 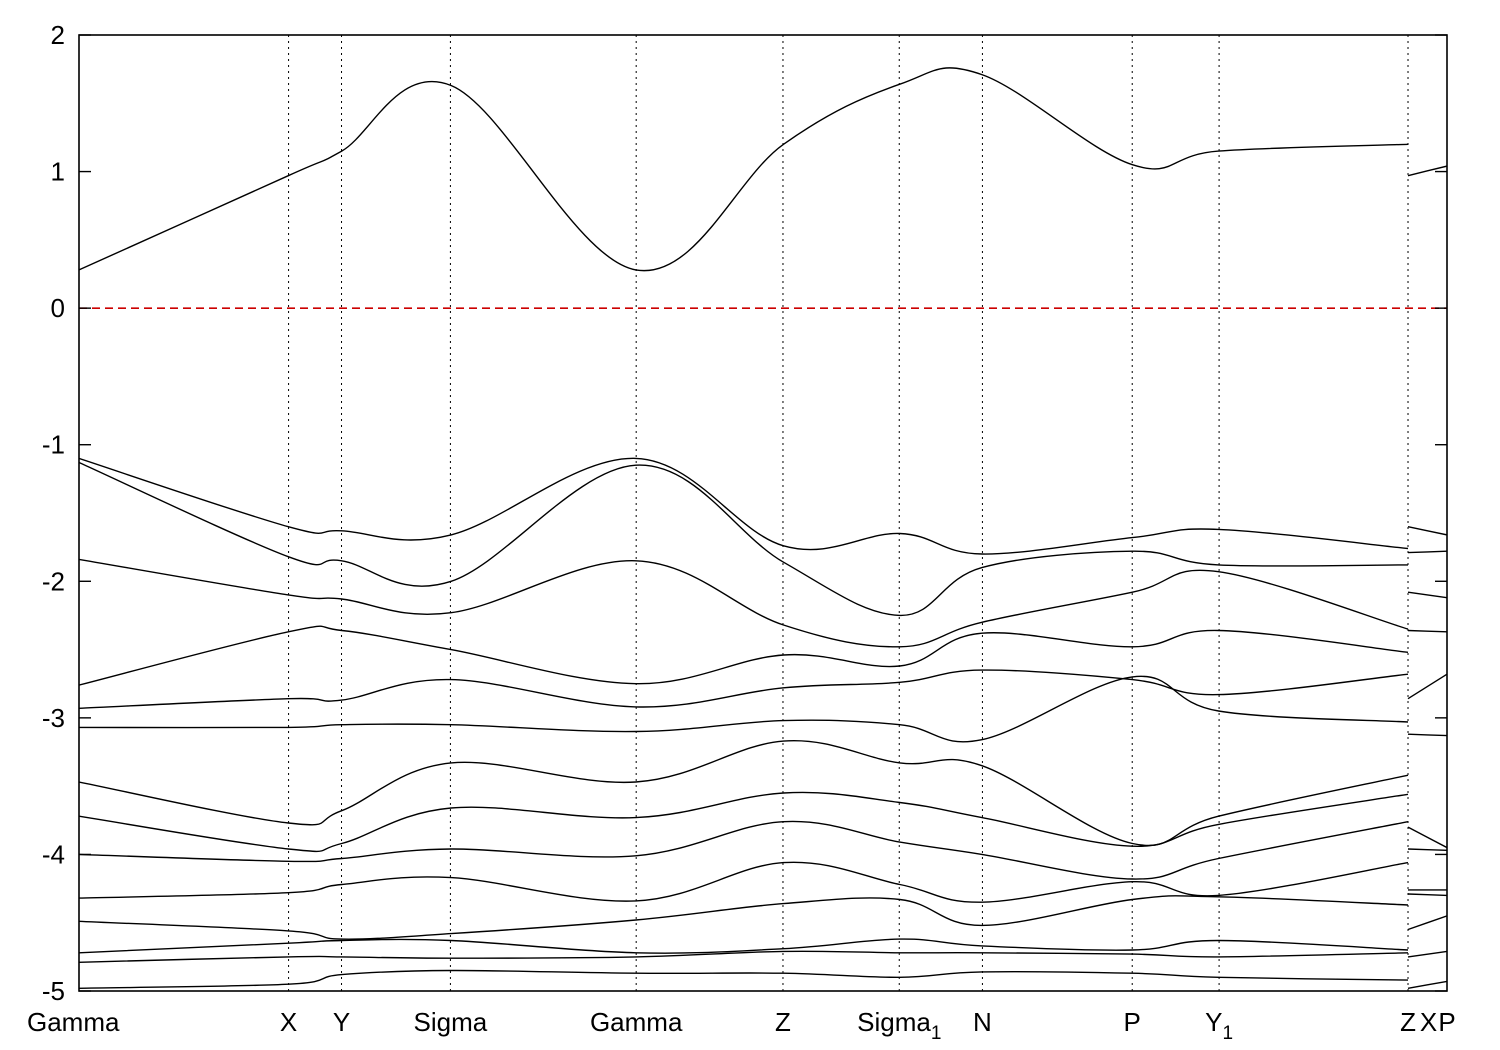 What do you see at coordinates (1446, 1022) in the screenshot?
I see `kpoint-label-end: P` at bounding box center [1446, 1022].